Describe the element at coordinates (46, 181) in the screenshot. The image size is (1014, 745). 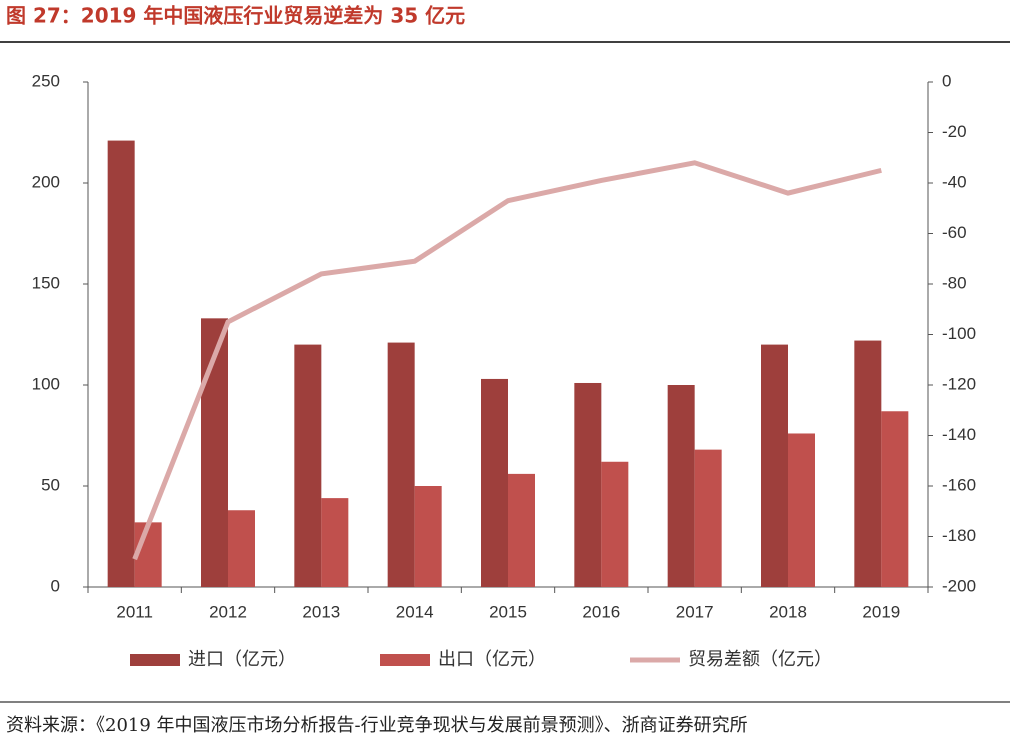
I see `y-tick-label: 200` at that location.